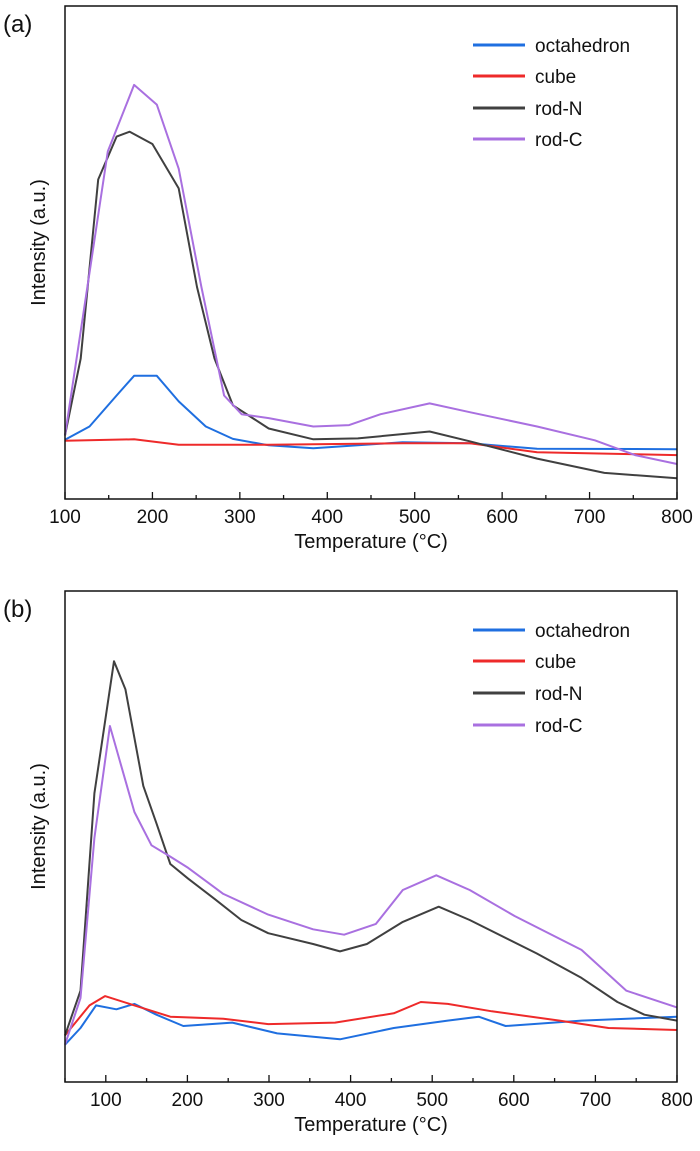 This screenshot has height=1151, width=700. I want to click on series-line-octahedron, so click(371, 1024).